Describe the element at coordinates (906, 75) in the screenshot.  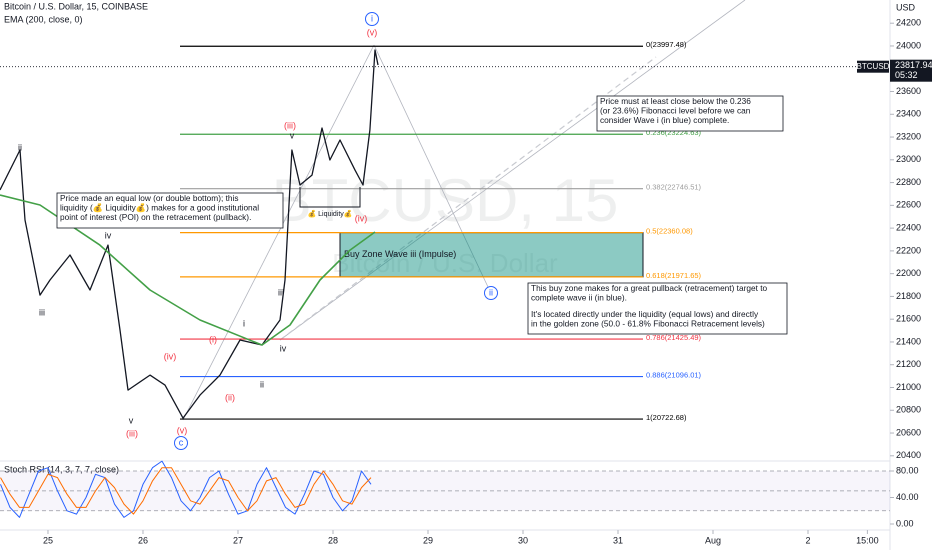
I see `price-tag-countdown: 05:32` at that location.